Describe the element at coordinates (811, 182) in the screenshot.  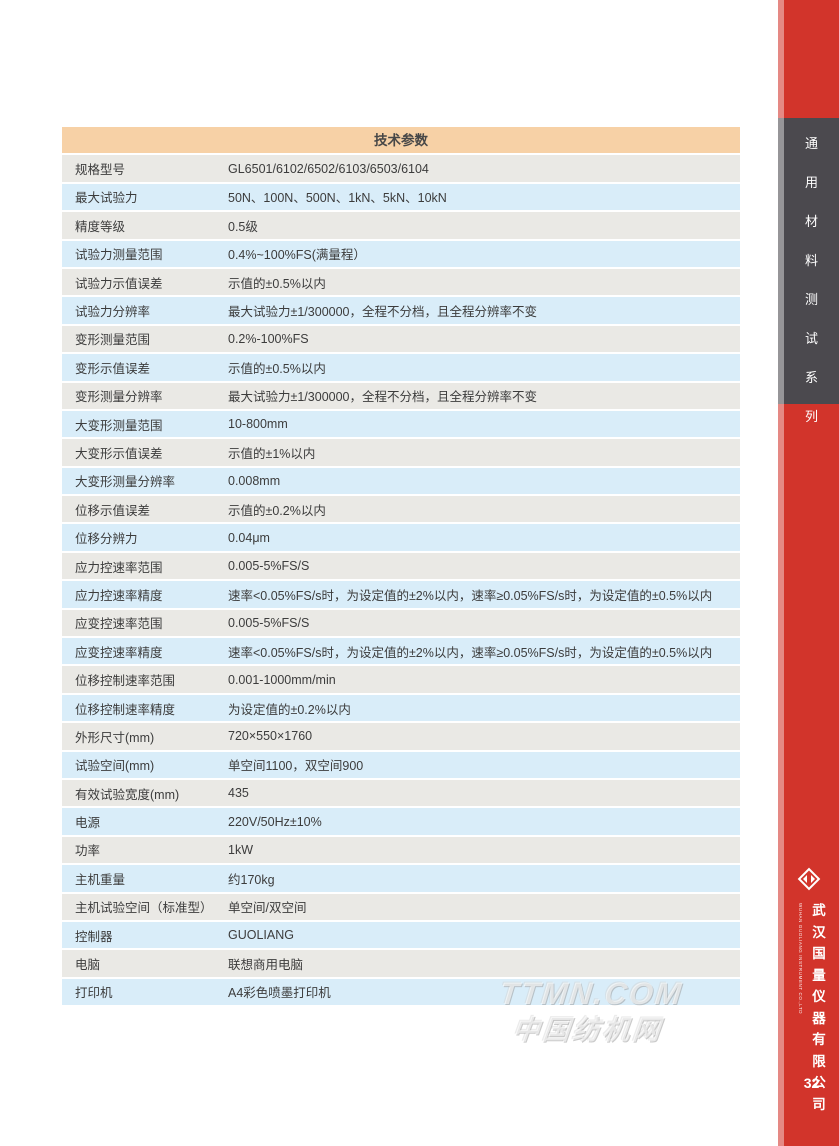
I see `series-char: 用` at that location.